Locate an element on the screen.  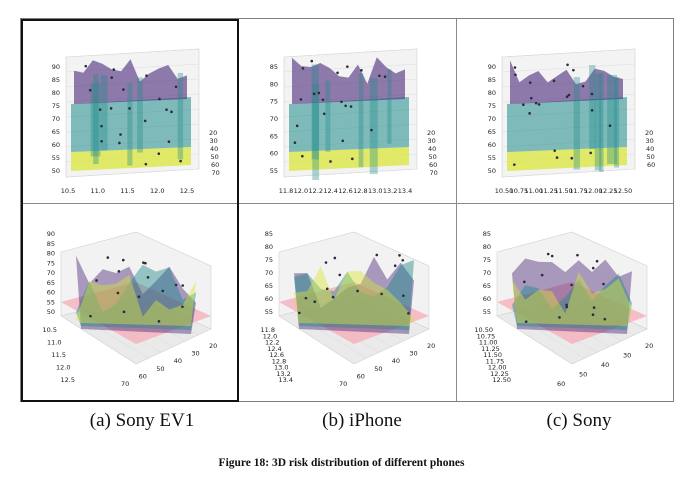
x-tick-label: 13.2 is located at coordinates (283, 374).